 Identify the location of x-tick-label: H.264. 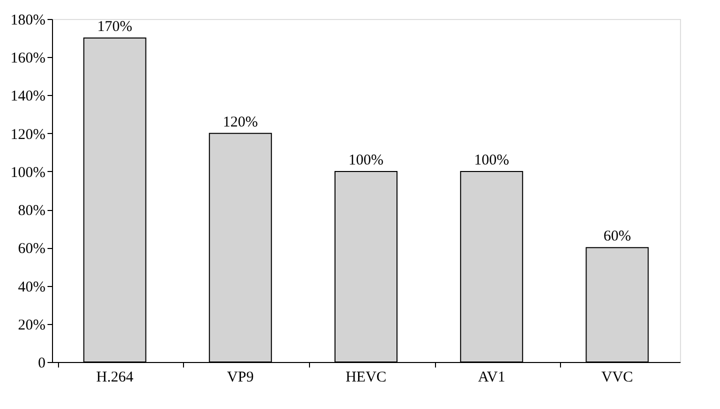
(115, 378).